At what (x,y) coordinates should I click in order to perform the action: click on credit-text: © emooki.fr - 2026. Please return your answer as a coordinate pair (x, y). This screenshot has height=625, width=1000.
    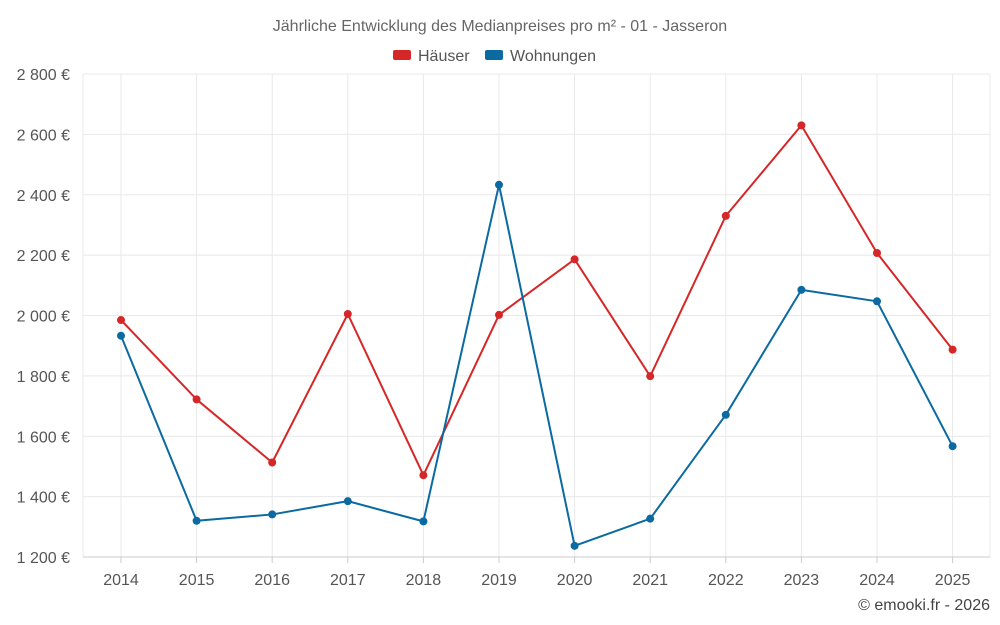
    Looking at the image, I should click on (924, 605).